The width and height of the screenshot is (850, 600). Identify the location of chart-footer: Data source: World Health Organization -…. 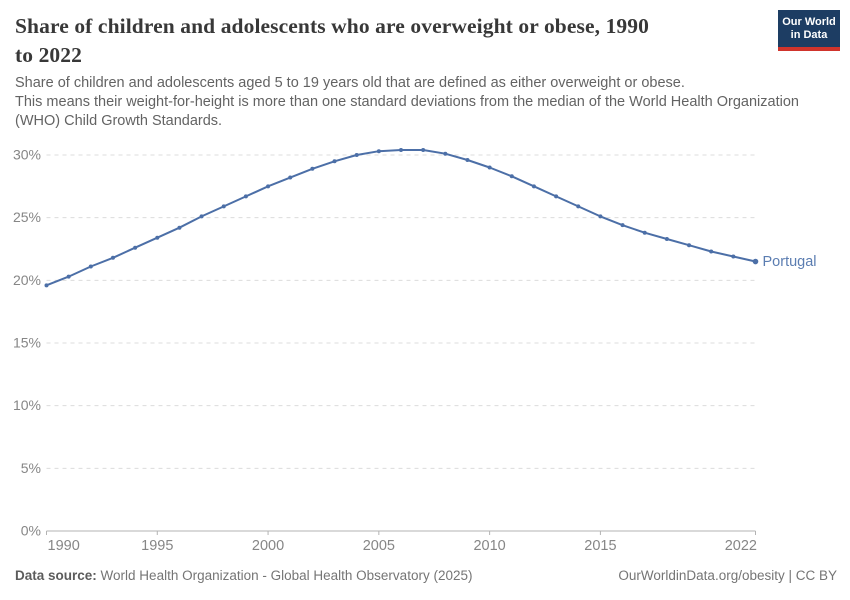
(426, 575).